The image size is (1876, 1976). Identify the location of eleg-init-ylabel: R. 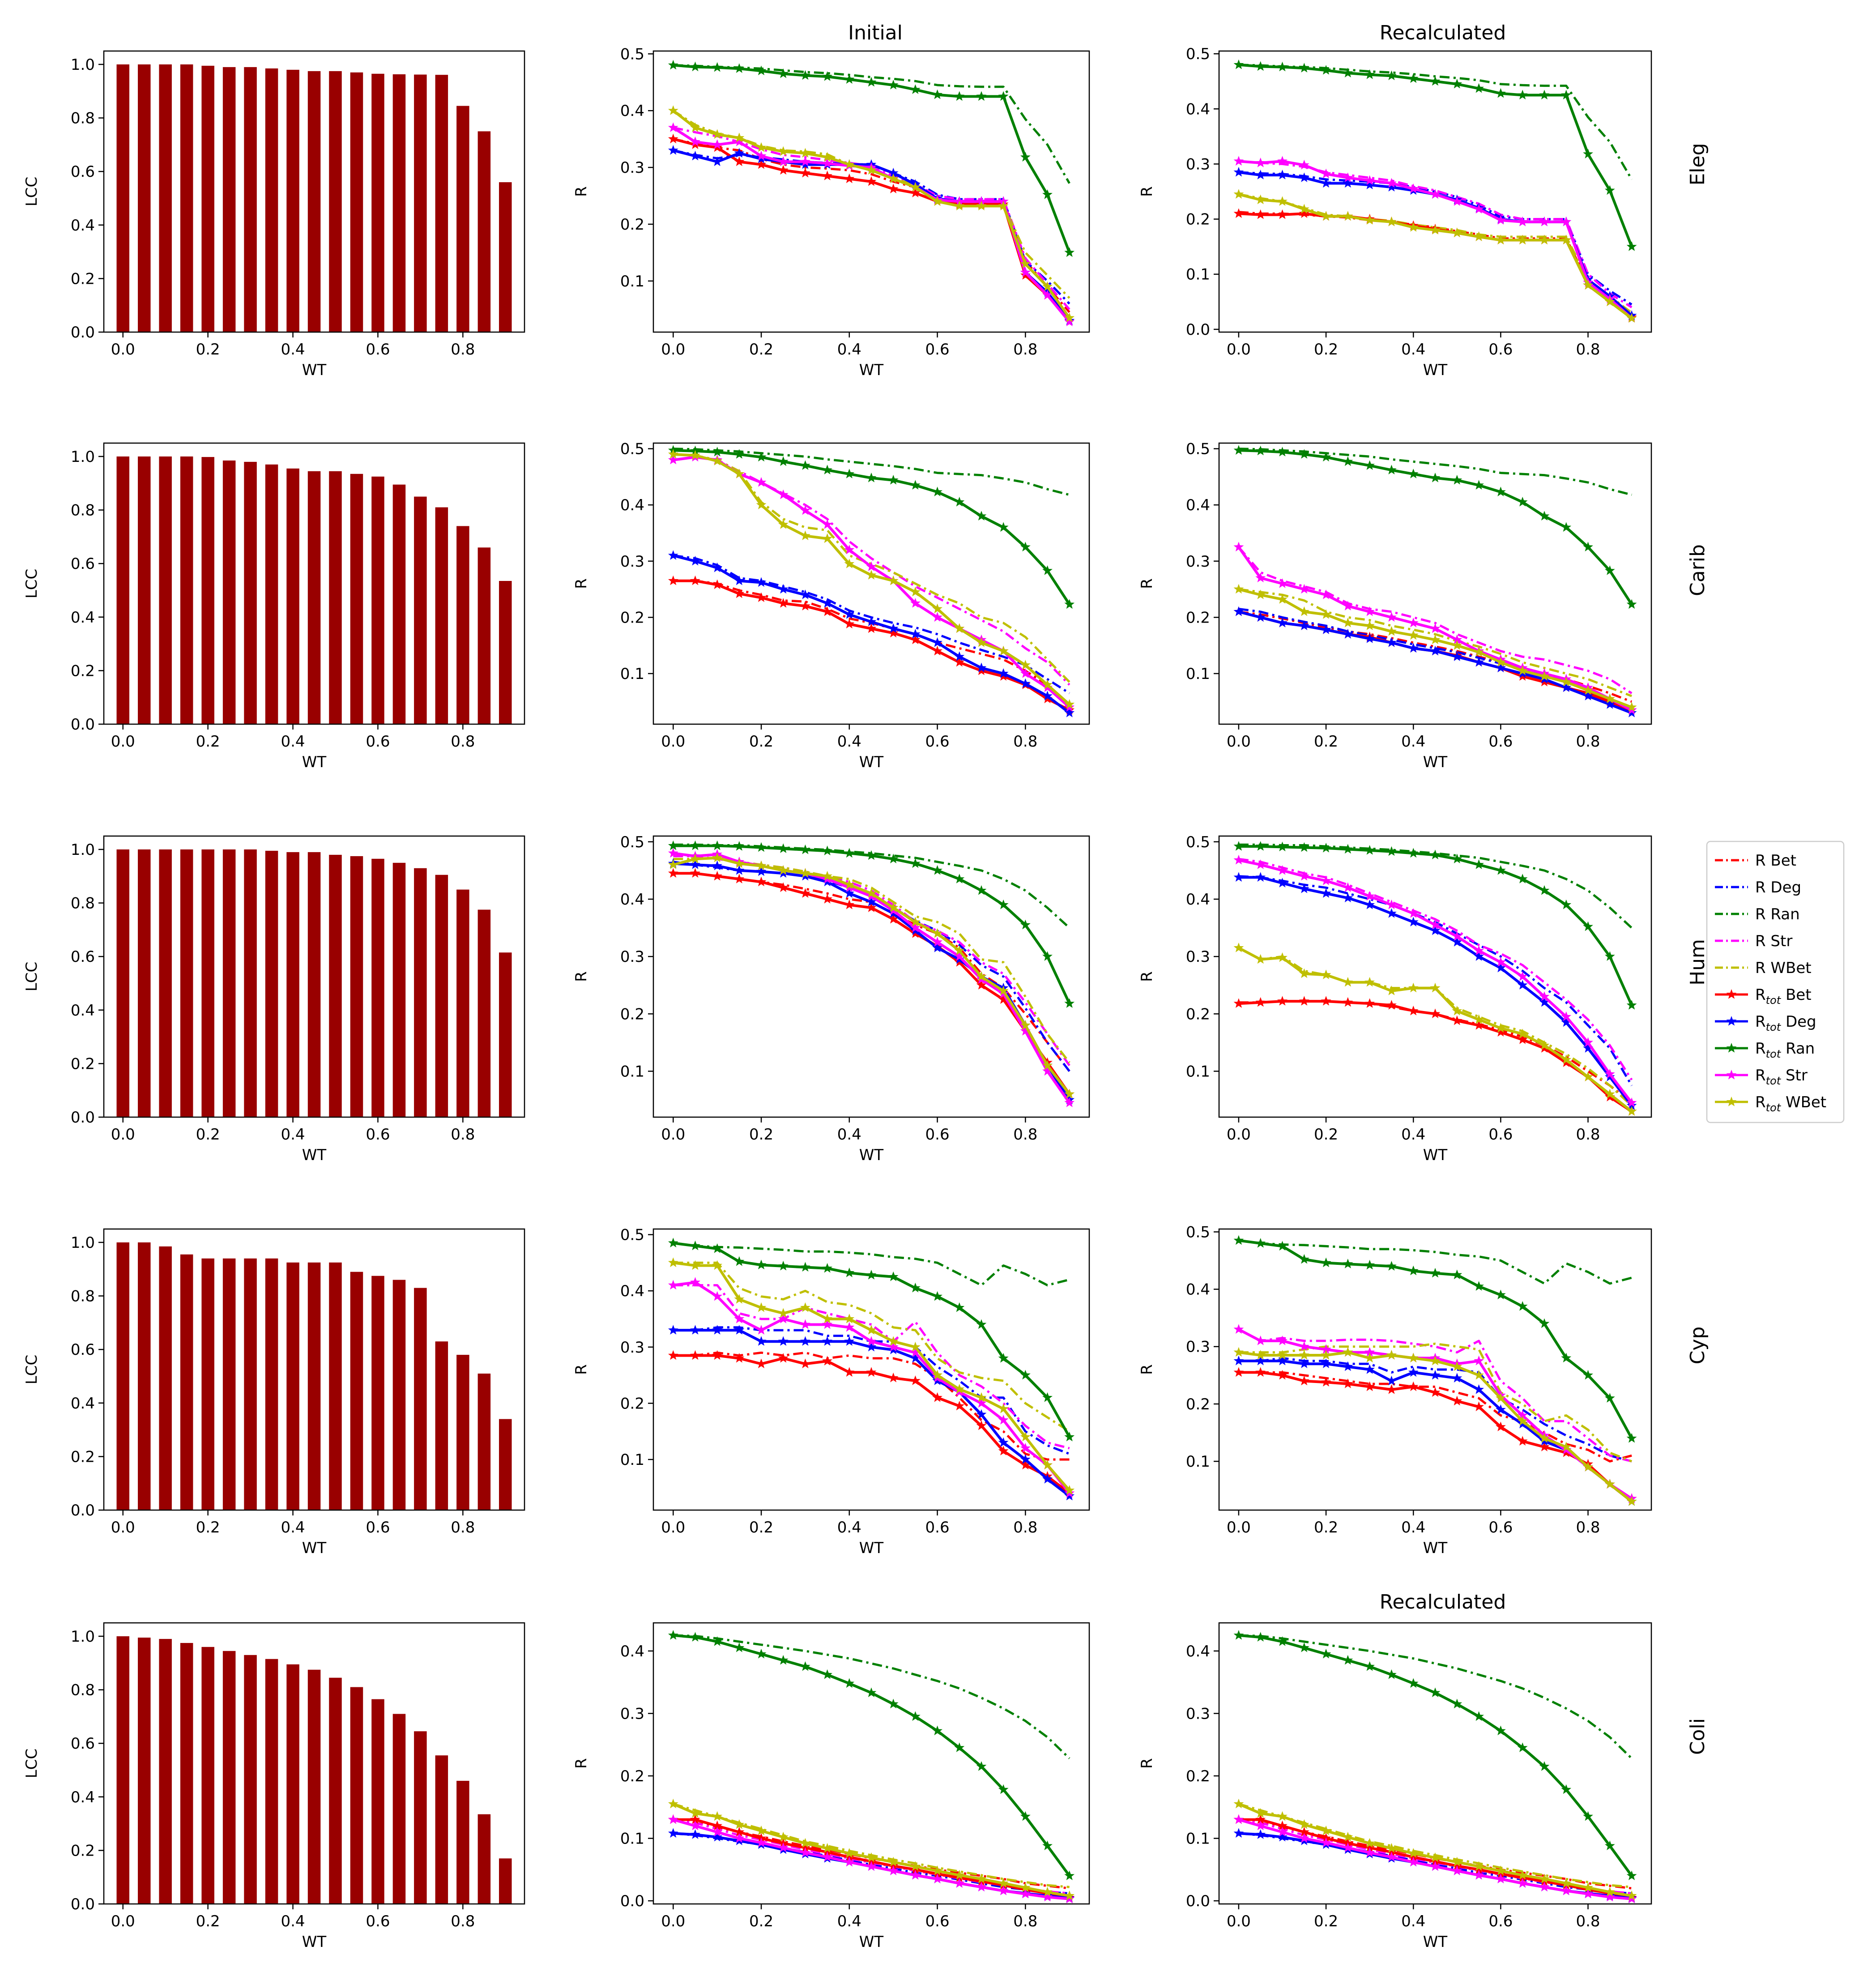
(581, 191).